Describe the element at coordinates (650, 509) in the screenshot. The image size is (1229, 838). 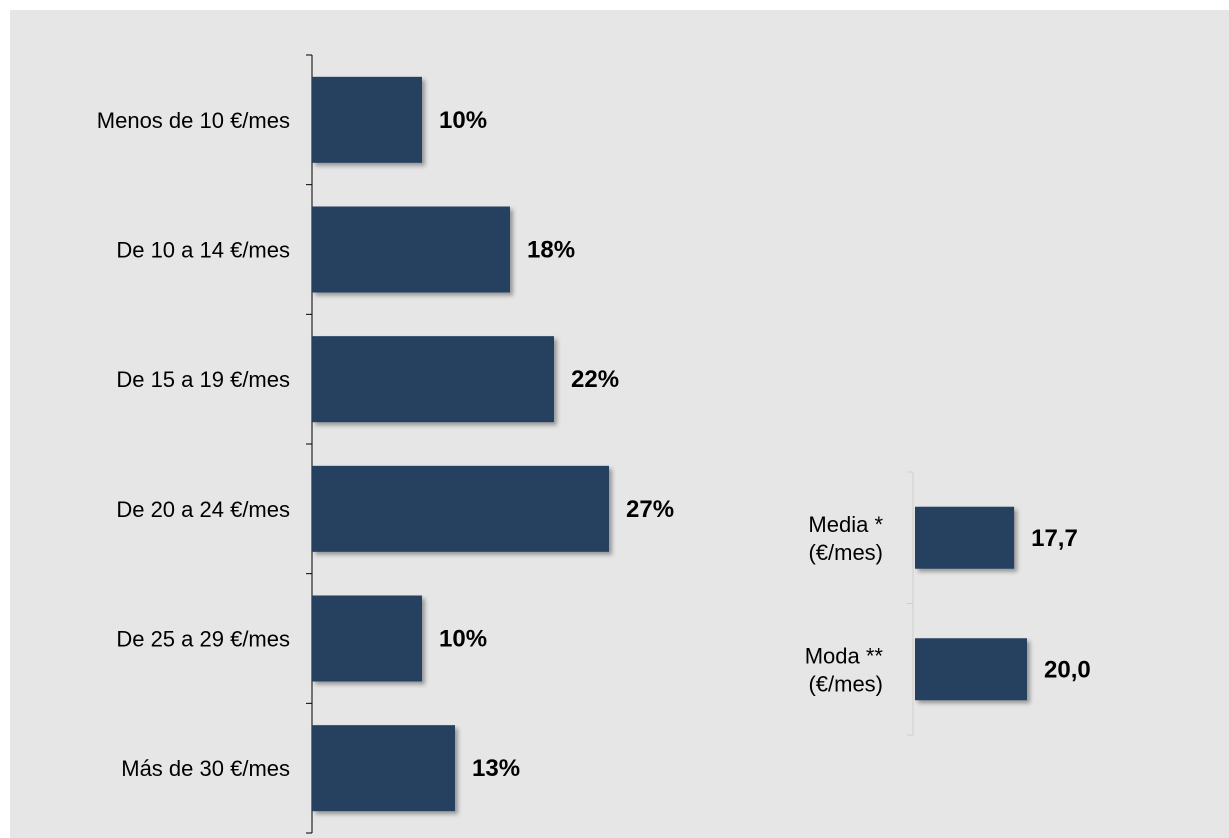
I see `value-label: 27%` at that location.